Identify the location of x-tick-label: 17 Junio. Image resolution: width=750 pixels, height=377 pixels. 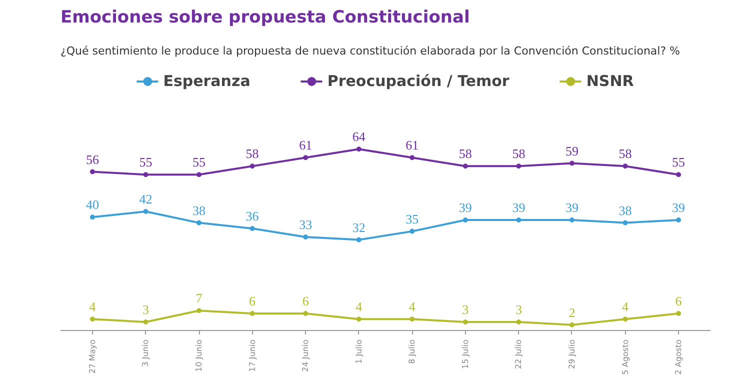
(252, 355).